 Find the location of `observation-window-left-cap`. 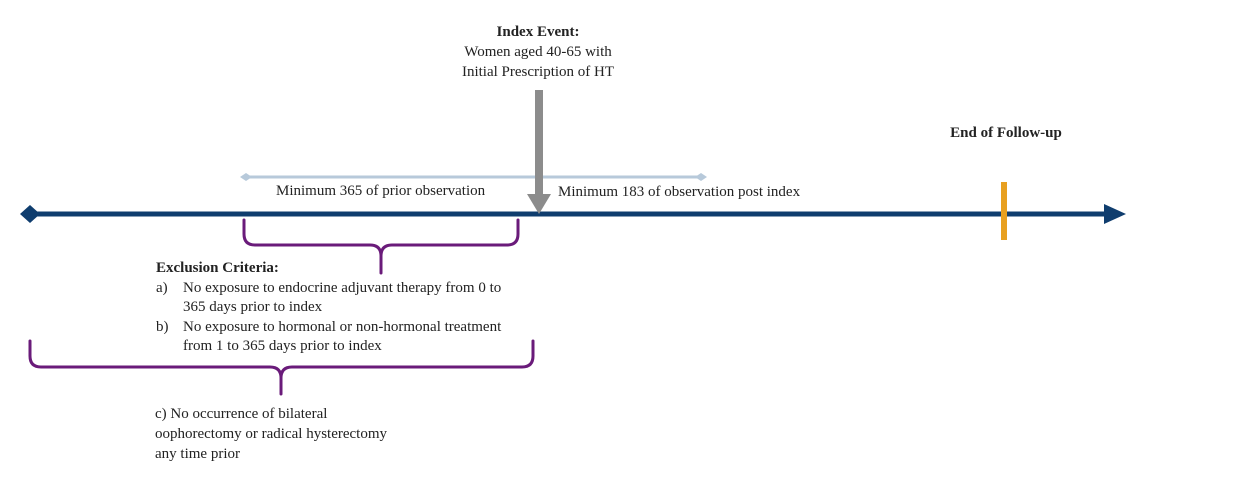

observation-window-left-cap is located at coordinates (246, 177).